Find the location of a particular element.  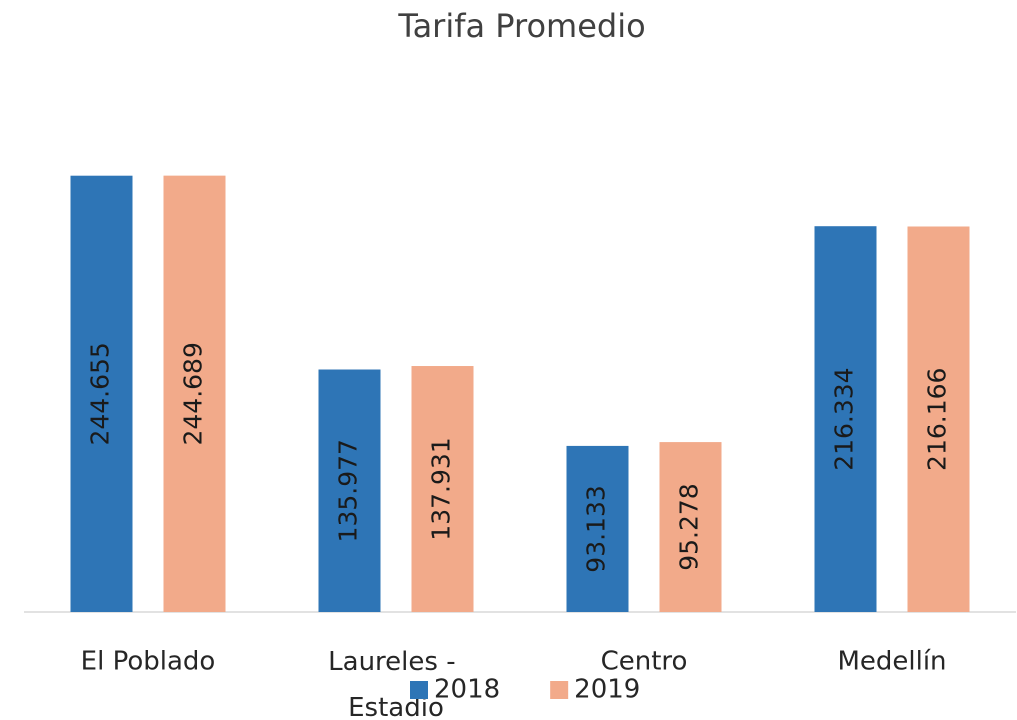

data-label: 216.334 is located at coordinates (844, 418).